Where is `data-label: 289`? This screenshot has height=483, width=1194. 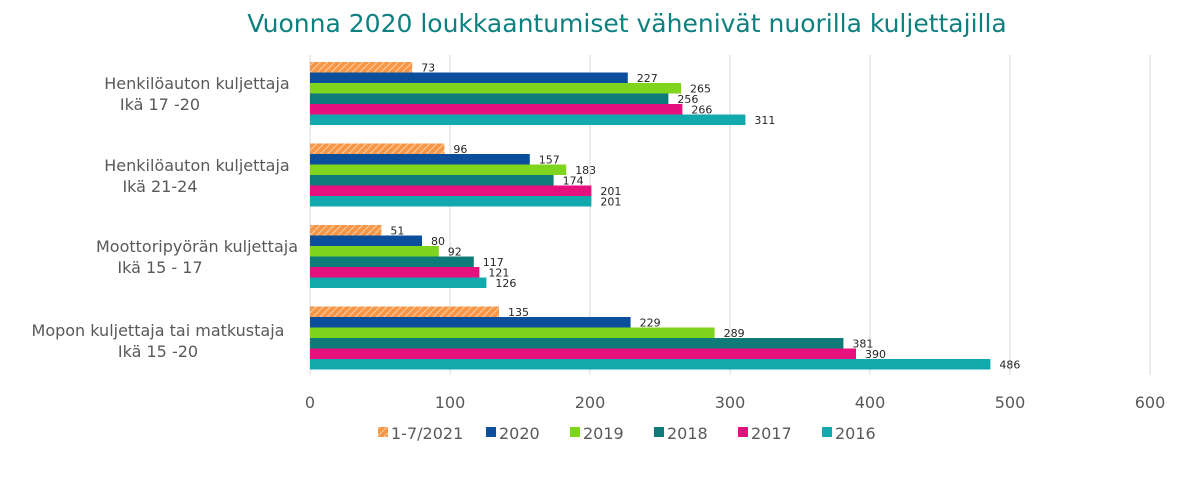 data-label: 289 is located at coordinates (734, 333).